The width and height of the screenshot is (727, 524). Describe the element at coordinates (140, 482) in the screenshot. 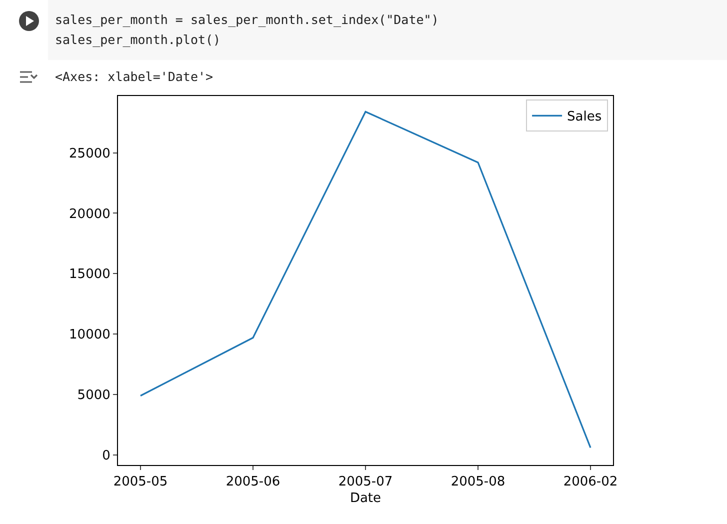

I see `x-tick-label: 2005-05` at that location.